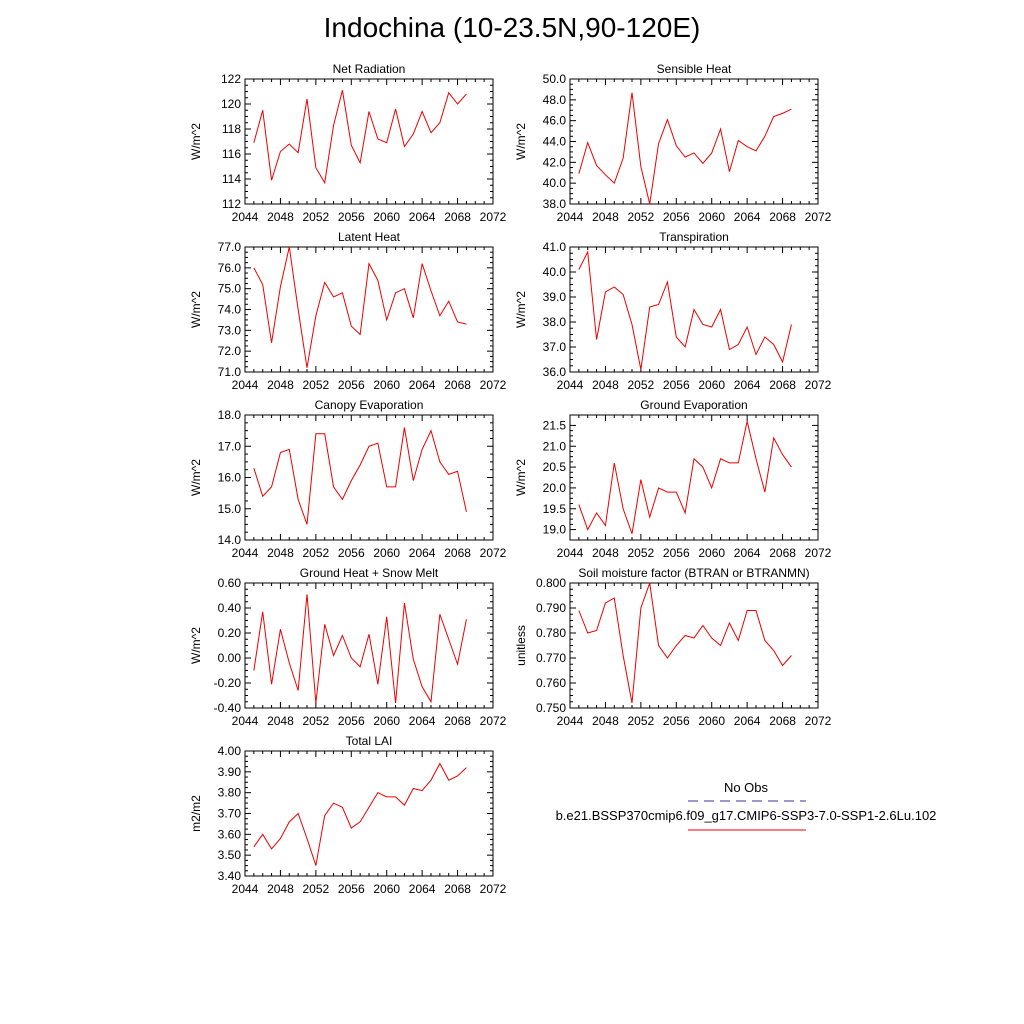 Image resolution: width=1024 pixels, height=1024 pixels. I want to click on panel-title: Ground Evaporation, so click(693, 405).